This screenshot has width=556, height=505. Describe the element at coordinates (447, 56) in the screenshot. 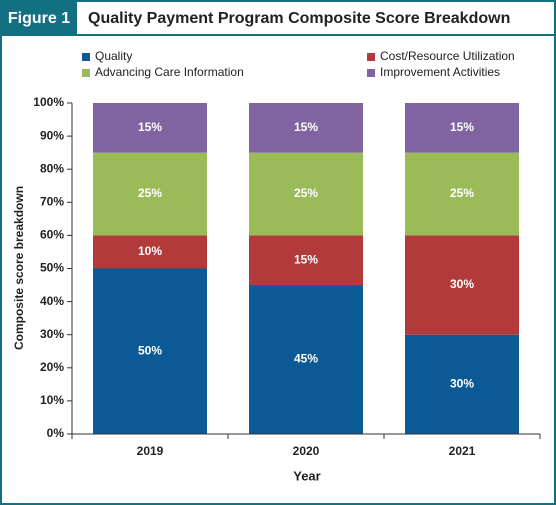

I see `legend-label: Cost/Resource Utilization` at that location.